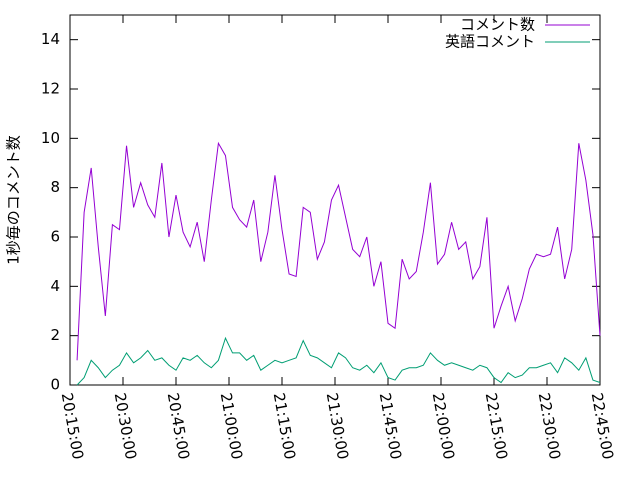  Describe the element at coordinates (178, 425) in the screenshot. I see `x-tick-label: 20:45:00` at that location.